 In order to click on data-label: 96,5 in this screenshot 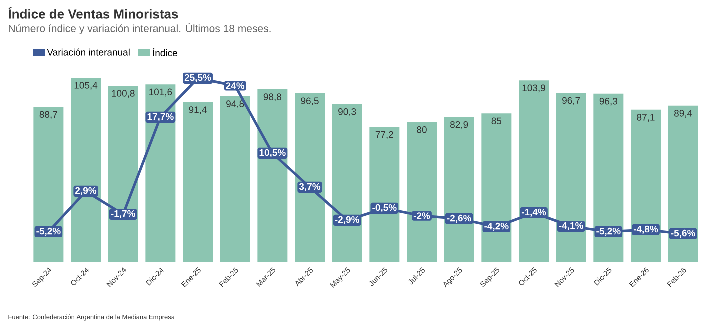, I will do `click(310, 102)`.